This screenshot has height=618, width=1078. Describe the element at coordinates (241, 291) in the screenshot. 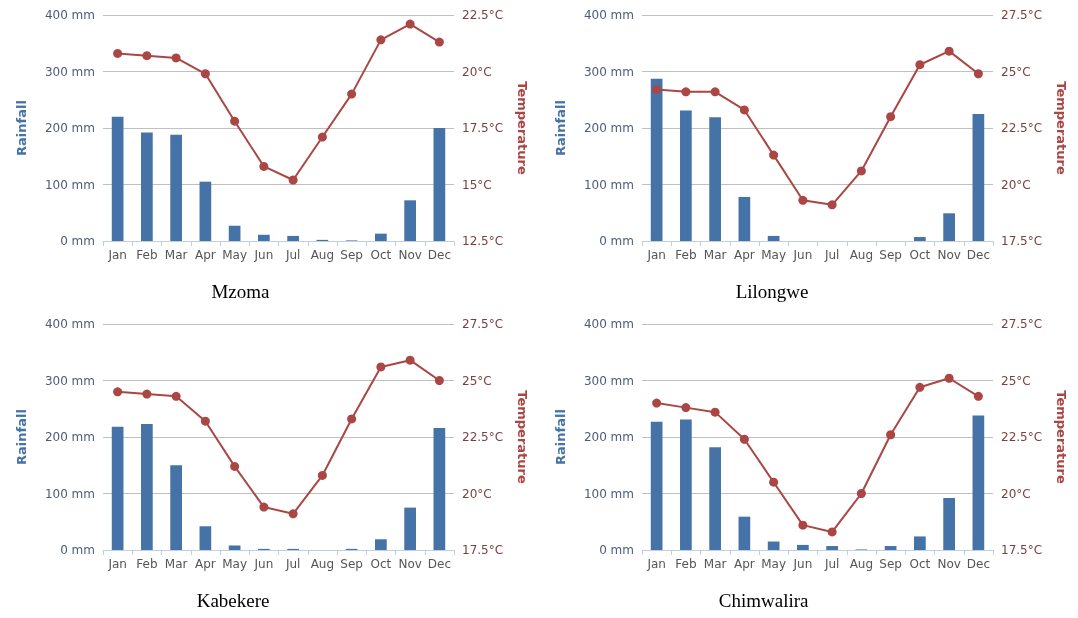

I see `text: Mzoma` at that location.